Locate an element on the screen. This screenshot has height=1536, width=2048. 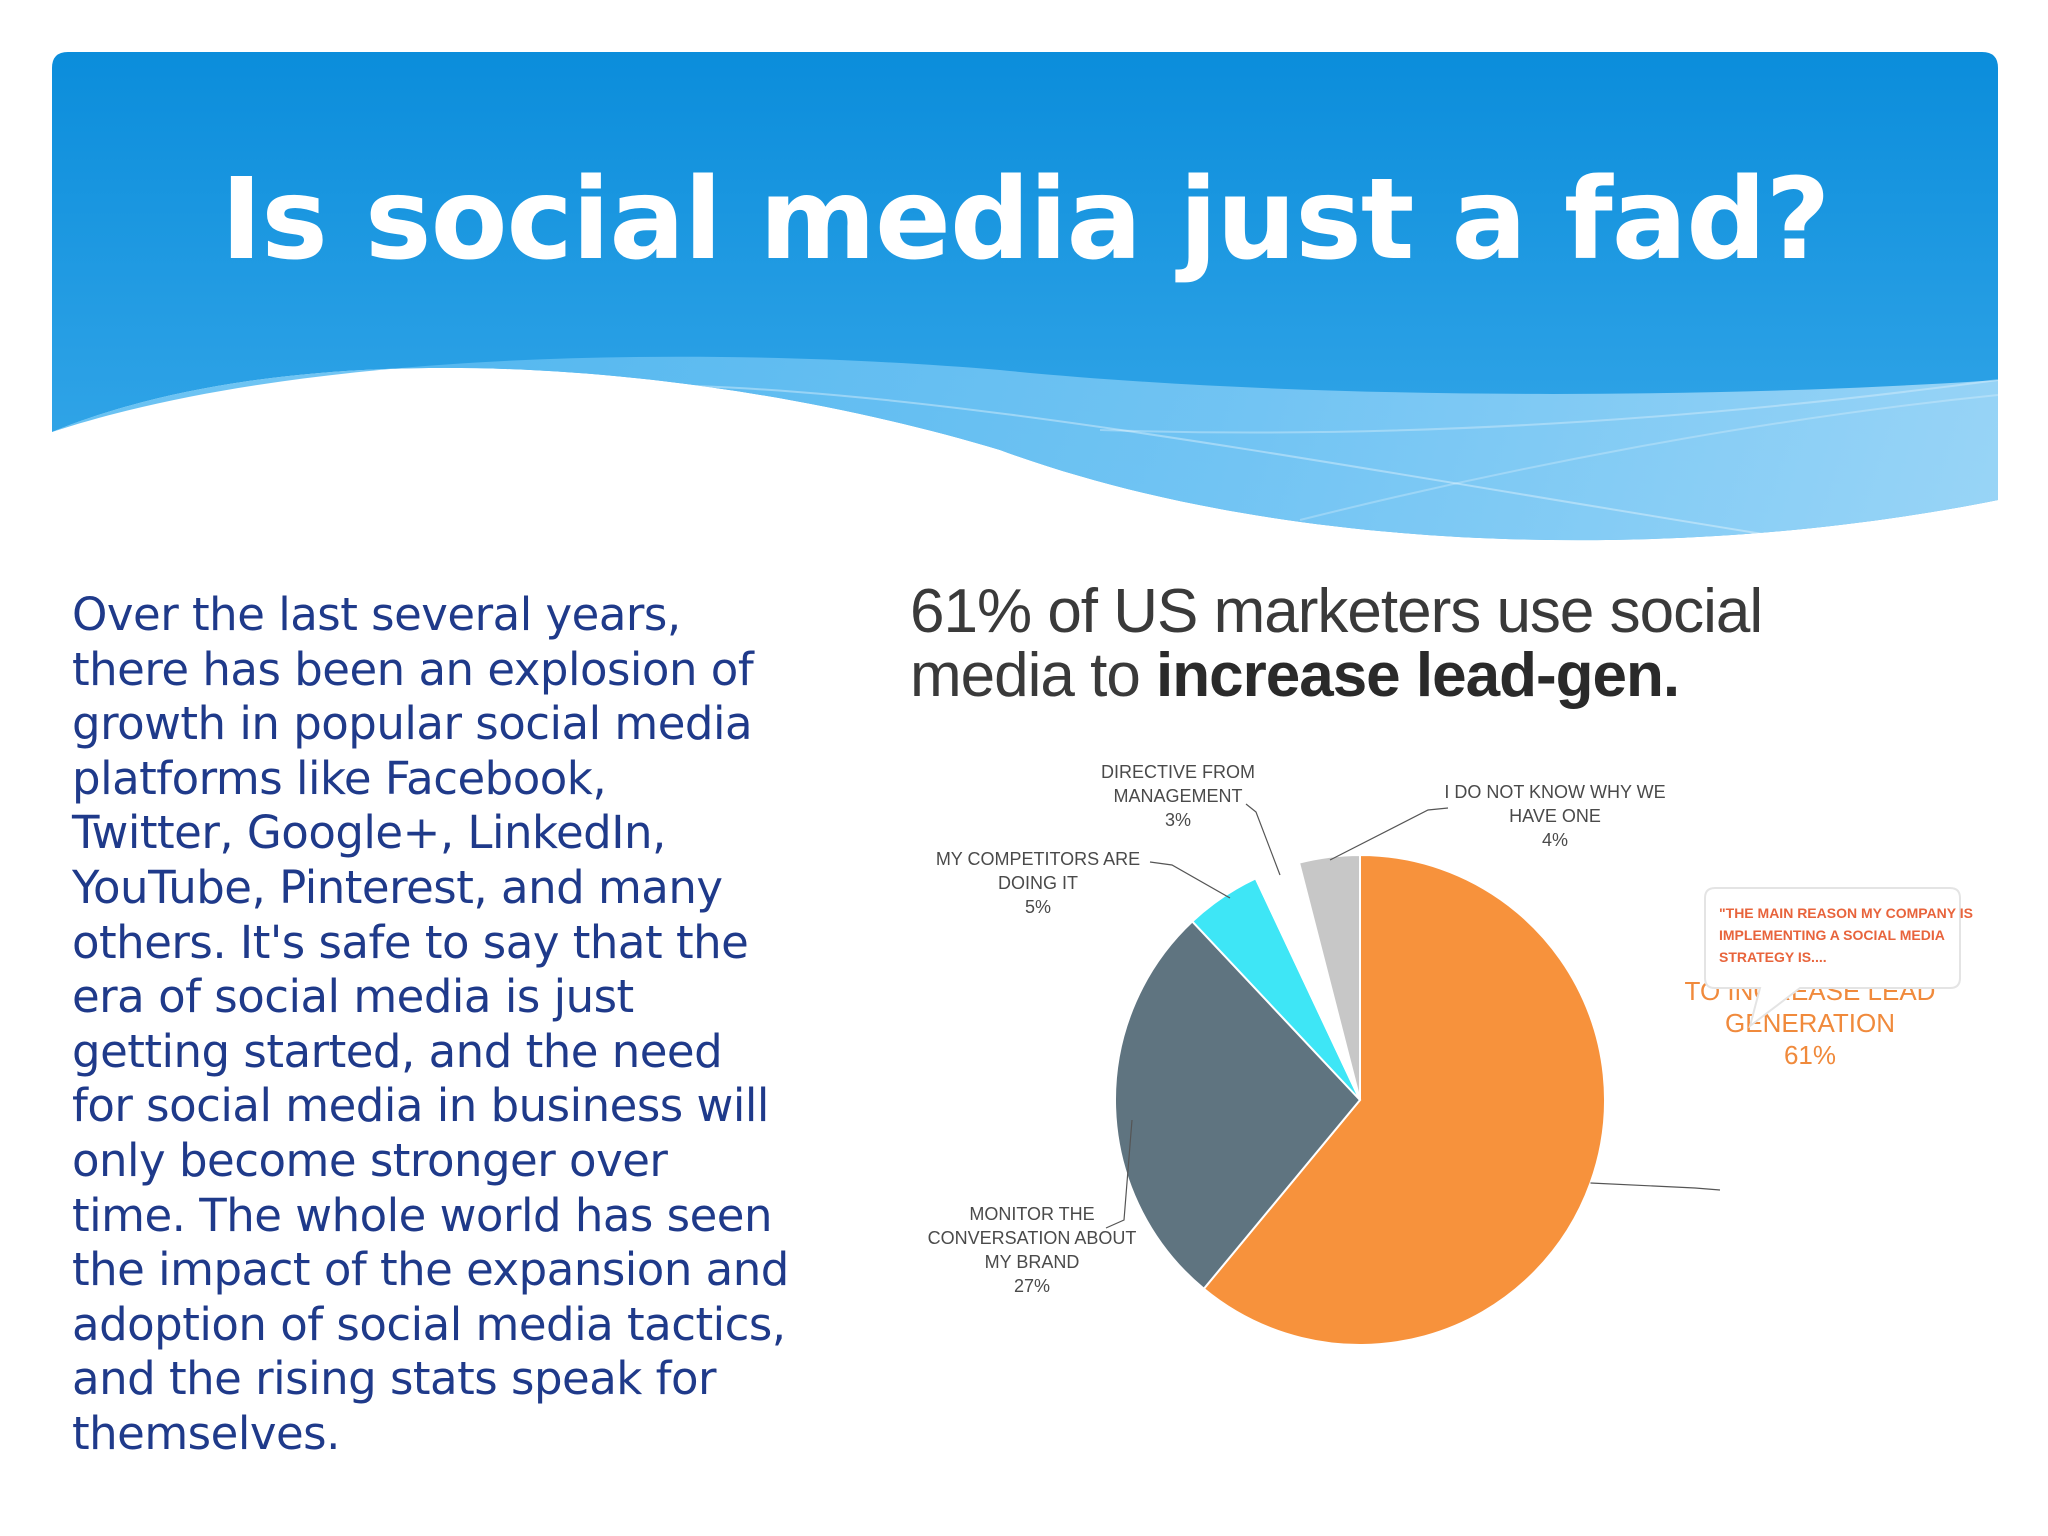
leader-line-unknown is located at coordinates (1389, 834).